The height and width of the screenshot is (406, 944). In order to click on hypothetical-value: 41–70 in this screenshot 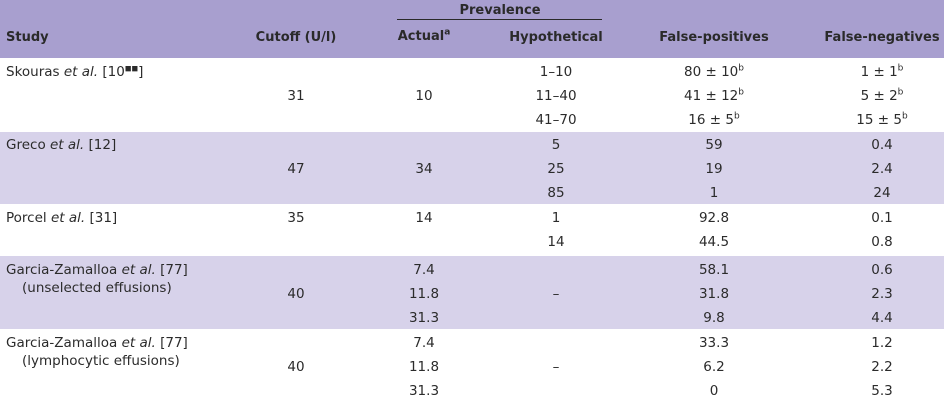, I will do `click(556, 120)`.